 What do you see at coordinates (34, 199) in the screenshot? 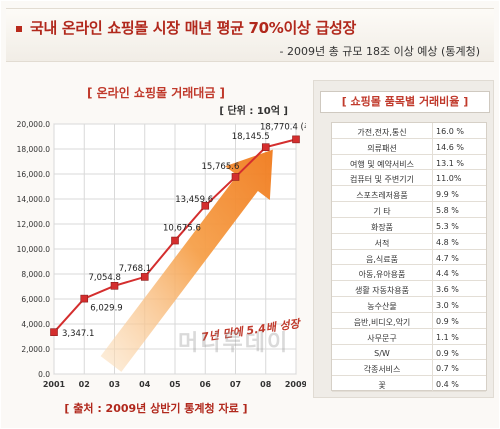
I see `y-tick-label: 14,000.0` at bounding box center [34, 199].